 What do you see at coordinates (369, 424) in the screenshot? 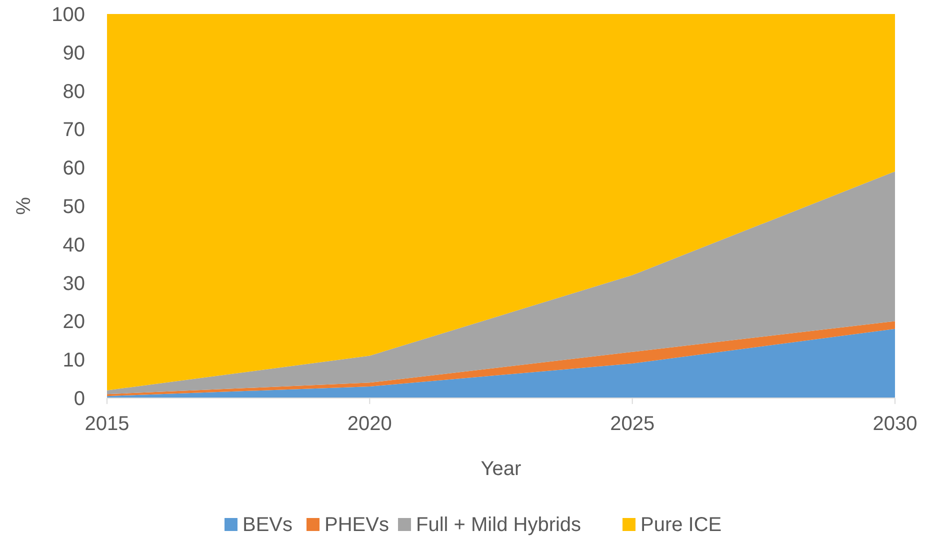
I see `x-tick-label: 2020` at bounding box center [369, 424].